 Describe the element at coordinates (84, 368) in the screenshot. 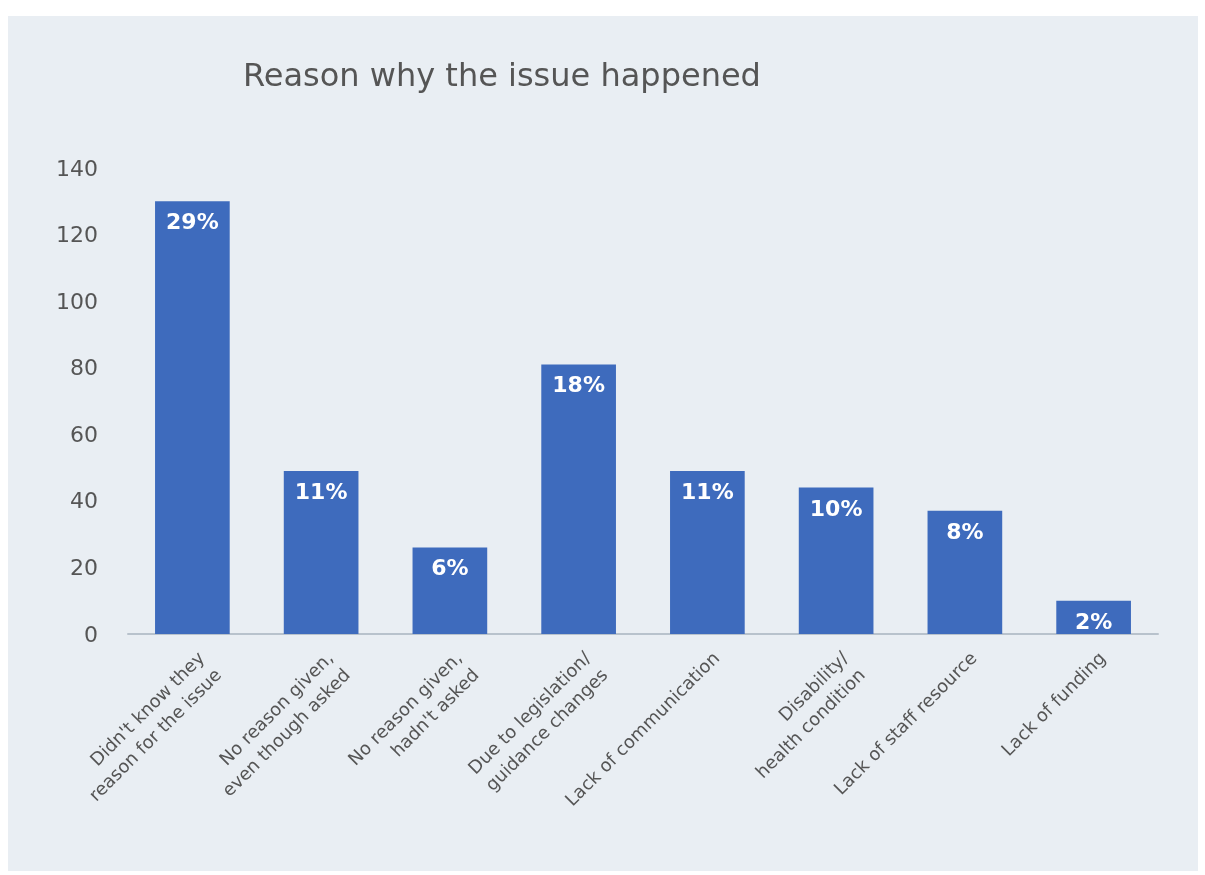

I see `y-tick-label: 80` at that location.